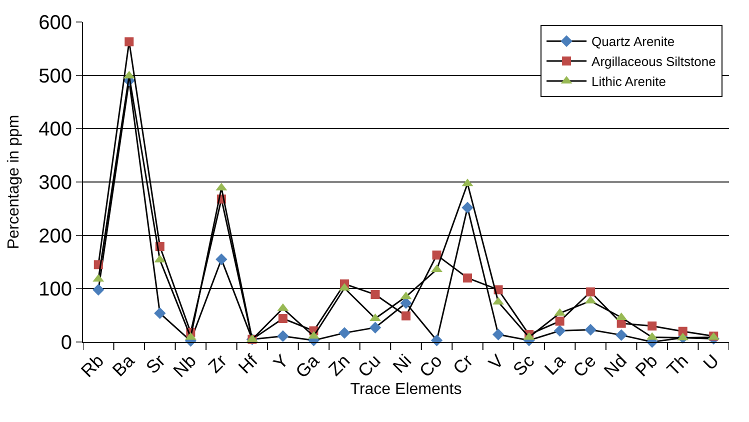 This screenshot has height=422, width=749. What do you see at coordinates (647, 365) in the screenshot?
I see `x-tick-label: Pb` at bounding box center [647, 365].